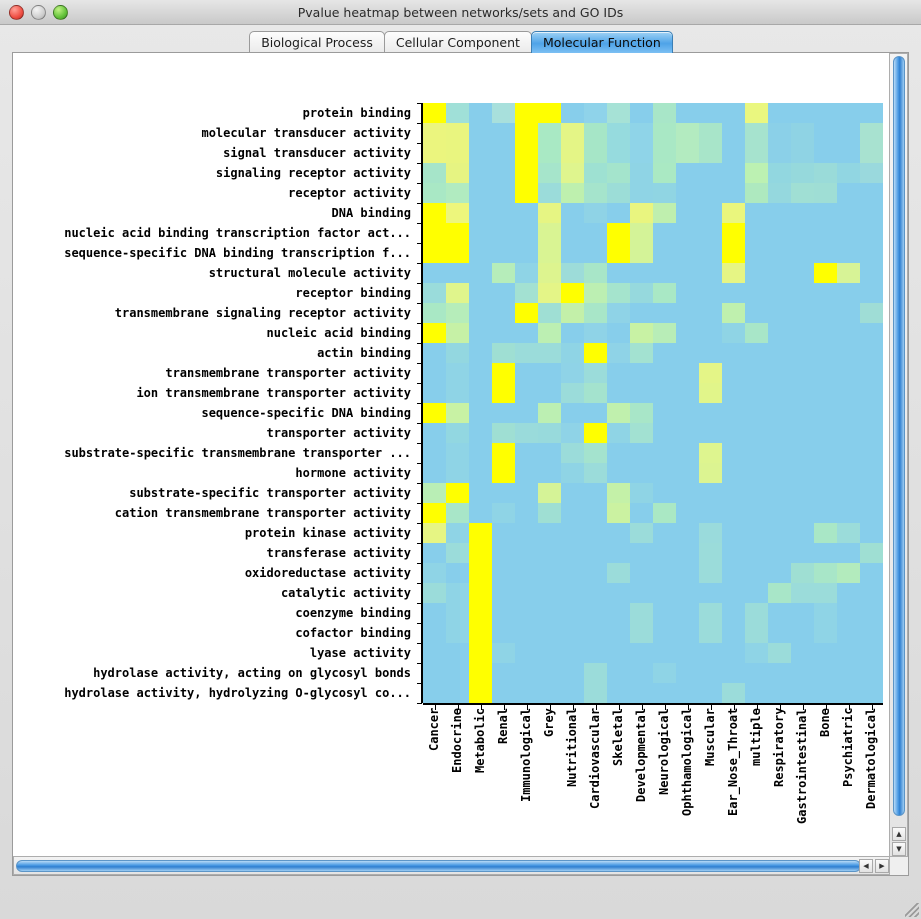 The image size is (921, 919). I want to click on horizontal-scrollbar: ◀ ▶, so click(452, 865).